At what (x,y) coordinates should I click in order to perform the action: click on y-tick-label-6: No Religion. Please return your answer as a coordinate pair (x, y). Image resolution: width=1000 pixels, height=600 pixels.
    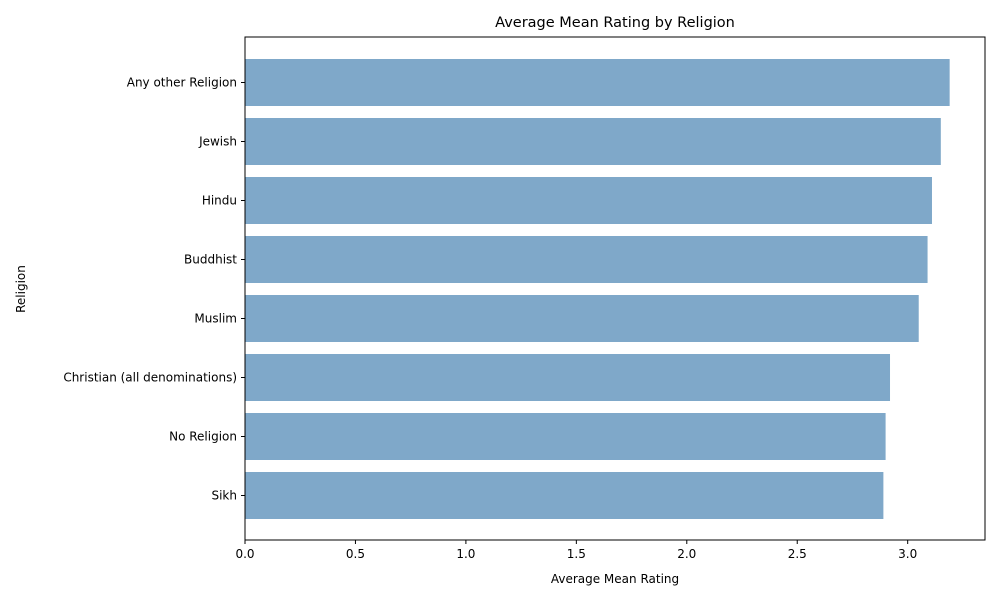
    Looking at the image, I should click on (203, 437).